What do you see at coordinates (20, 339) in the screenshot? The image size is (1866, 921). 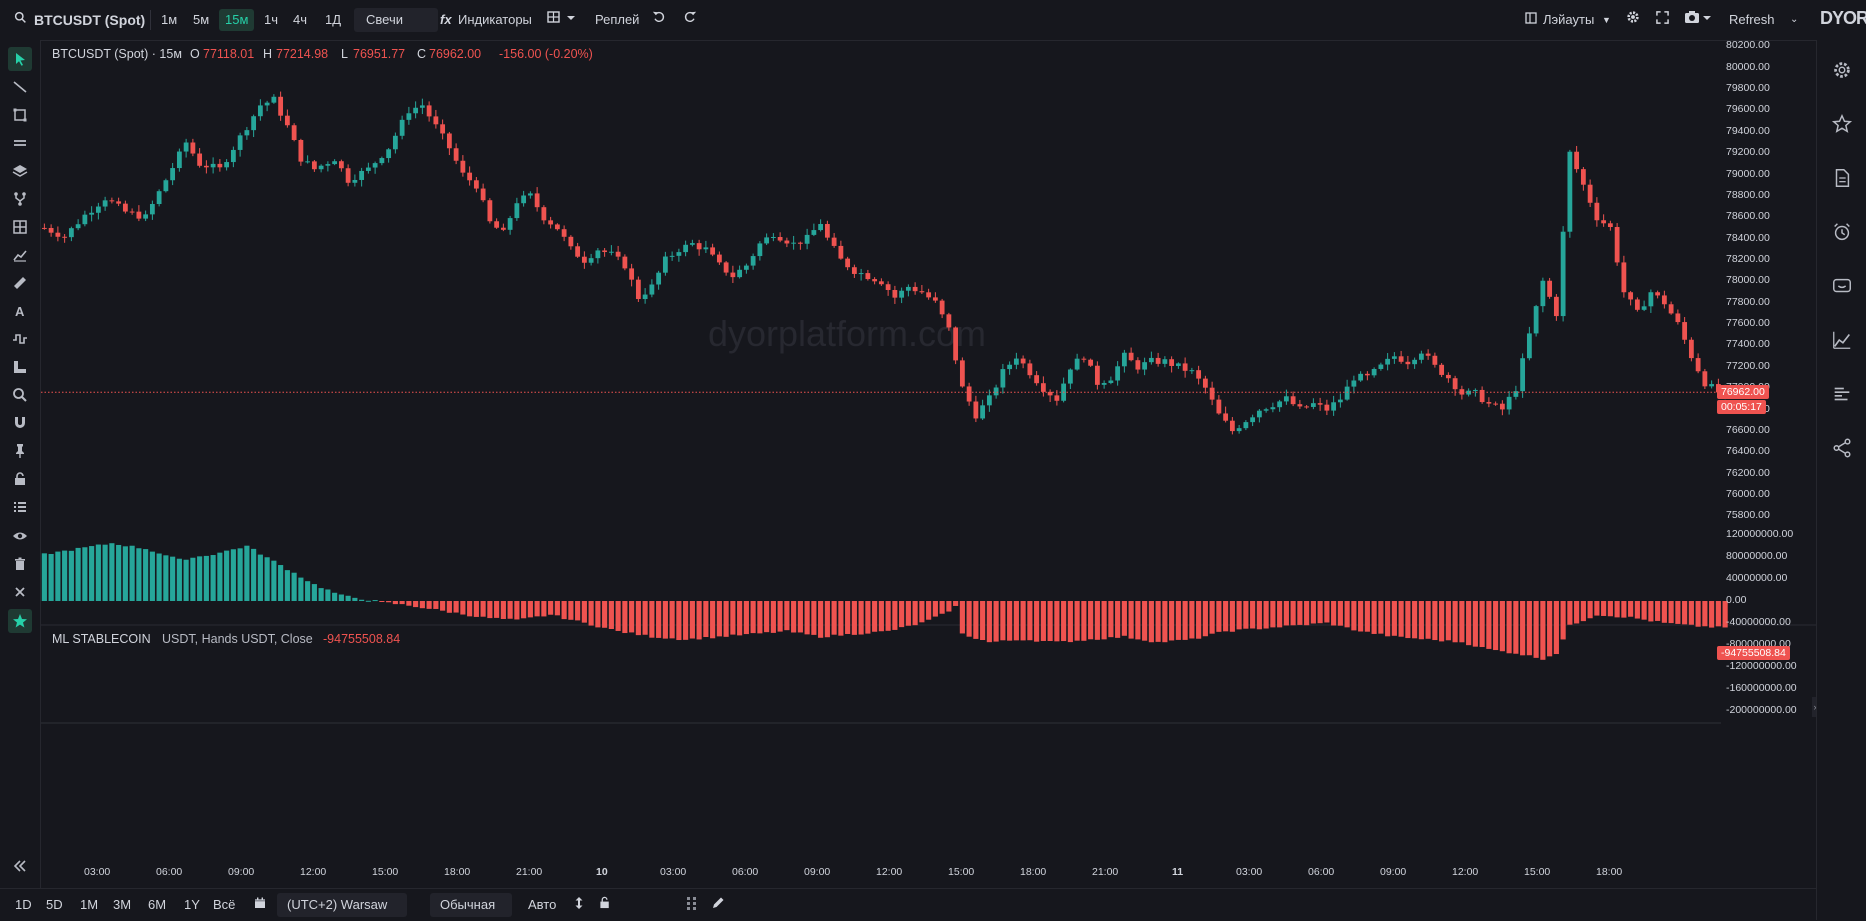 I see `pattern-wave-icon` at bounding box center [20, 339].